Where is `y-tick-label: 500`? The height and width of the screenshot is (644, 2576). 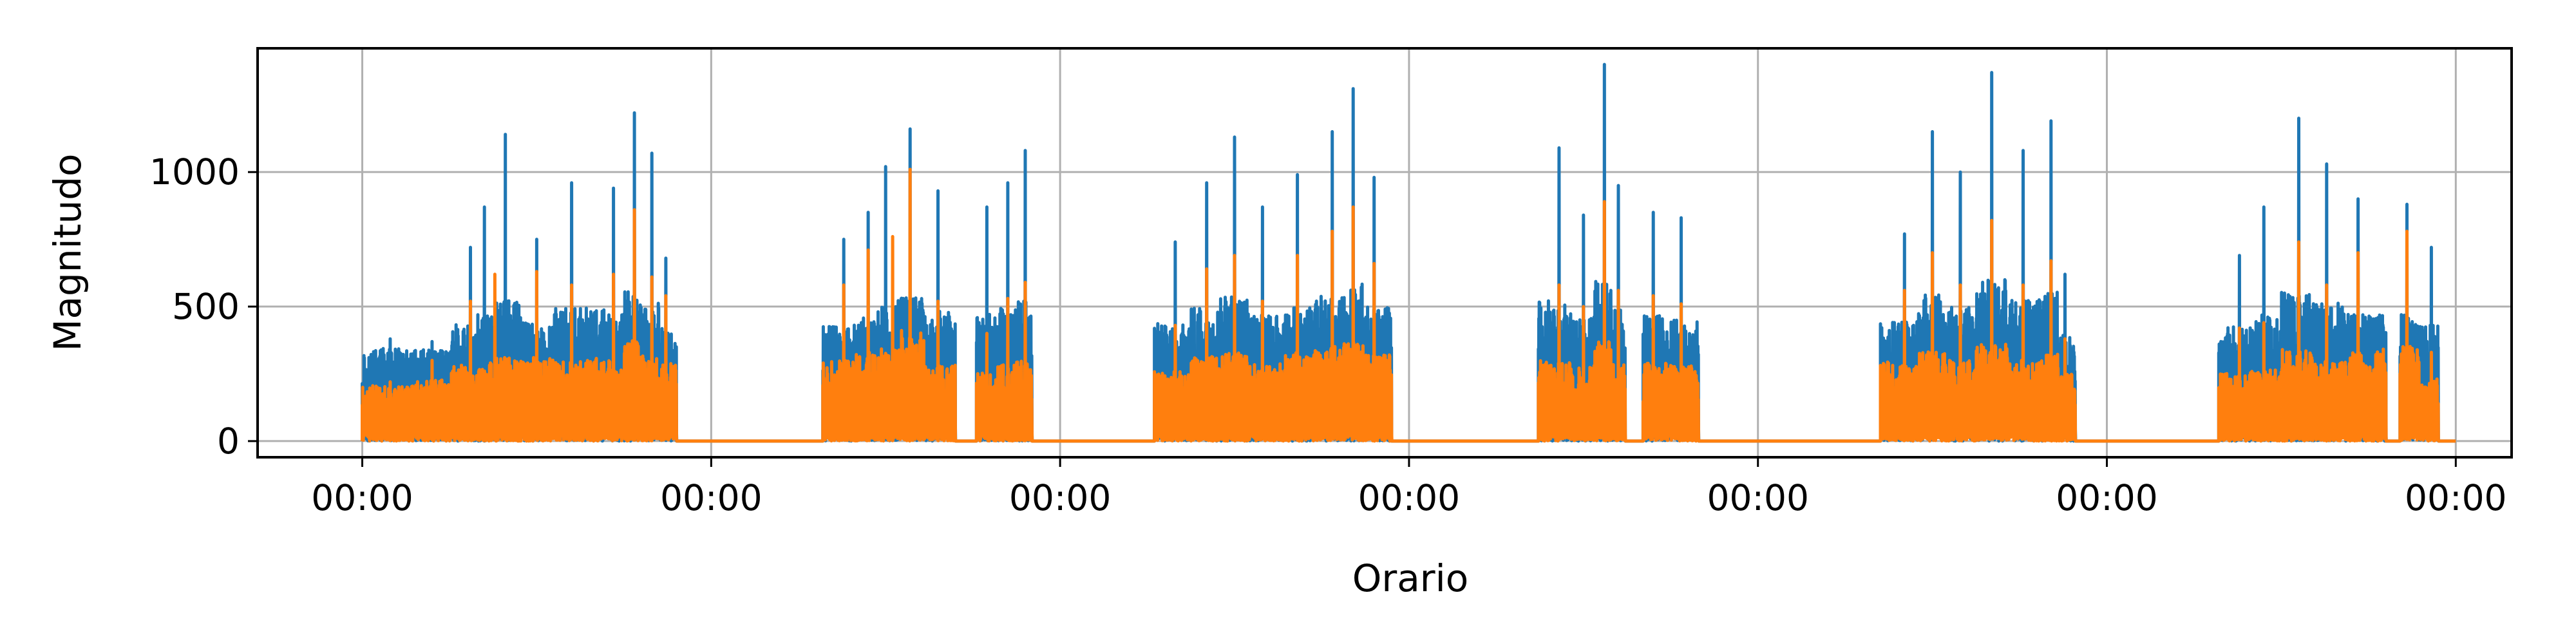
y-tick-label: 500 is located at coordinates (206, 306).